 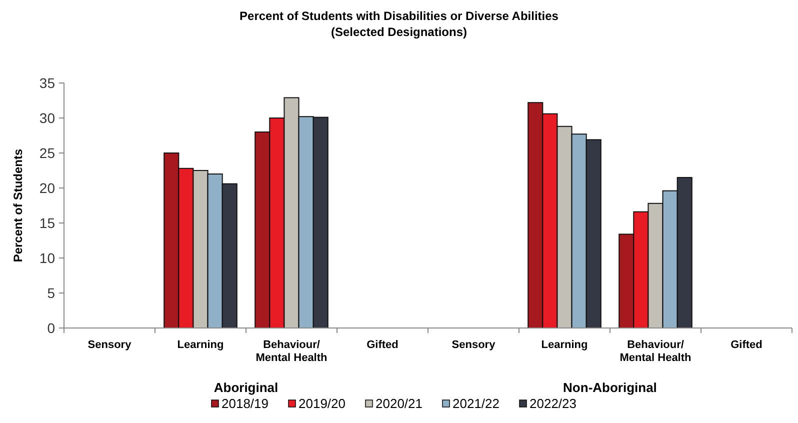 What do you see at coordinates (18, 205) in the screenshot?
I see `y-axis-title: Percent of Students` at bounding box center [18, 205].